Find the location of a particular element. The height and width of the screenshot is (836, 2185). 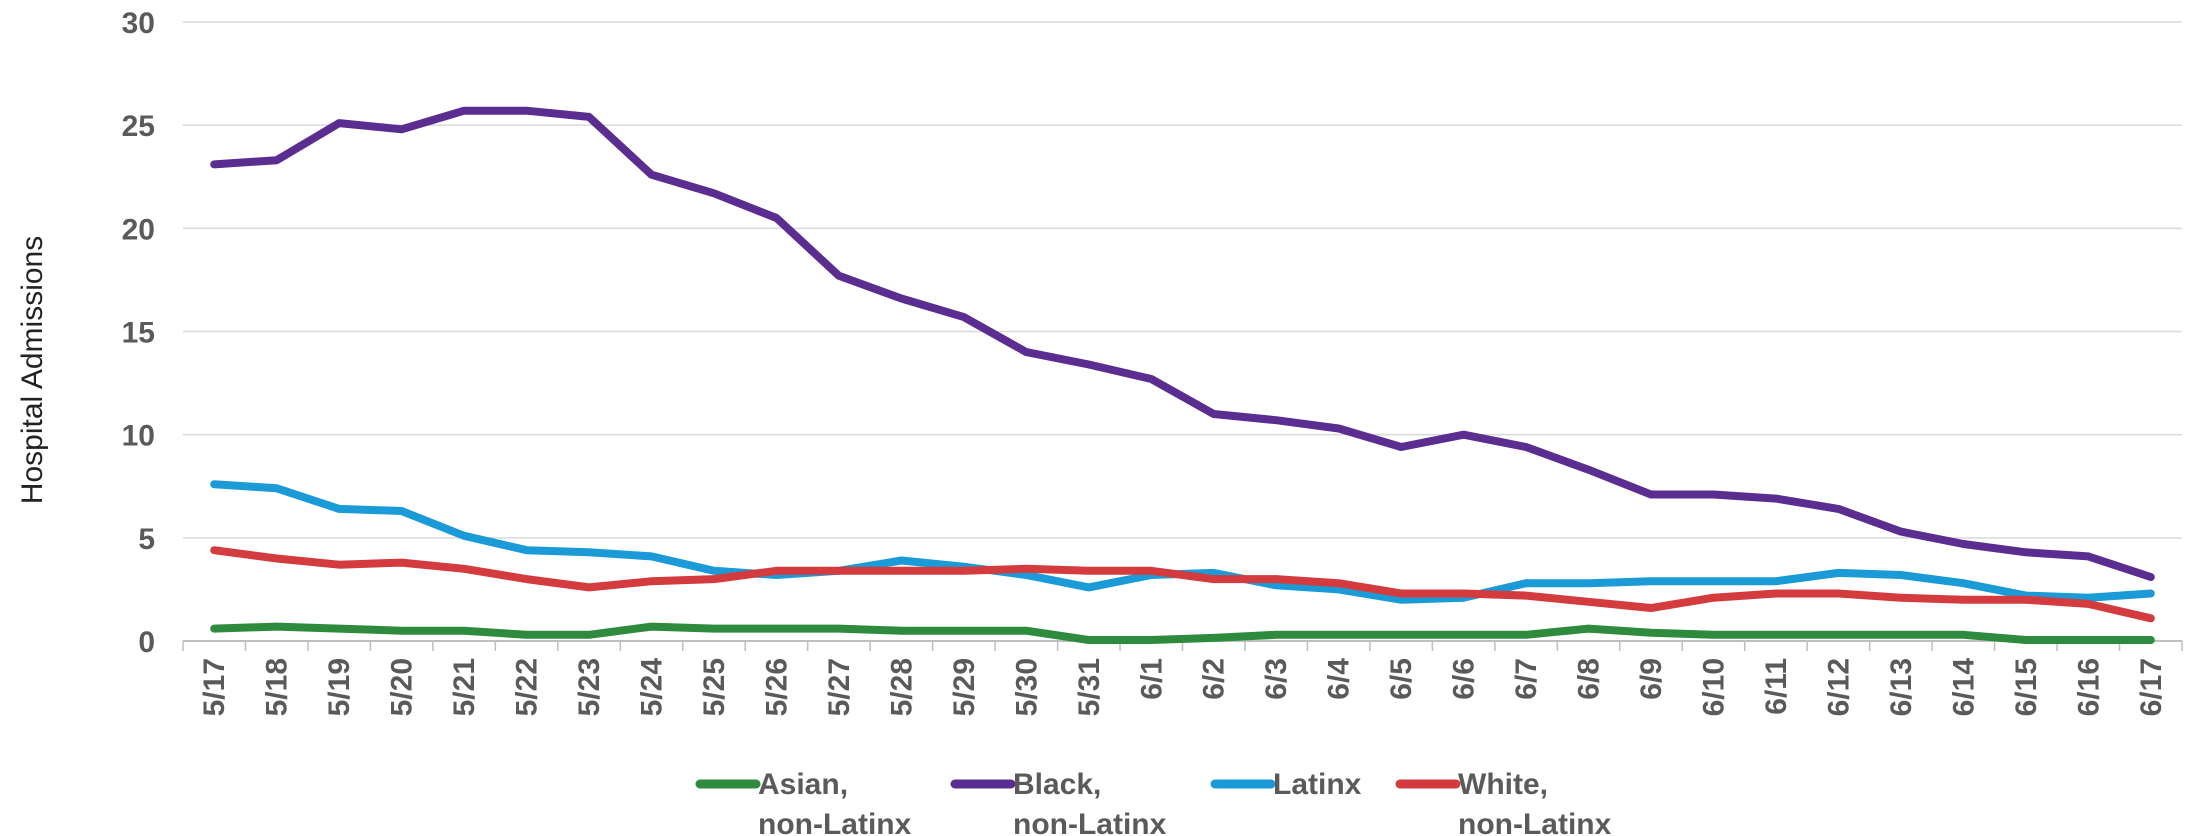

x-tick-label: 5/27 is located at coordinates (839, 687).